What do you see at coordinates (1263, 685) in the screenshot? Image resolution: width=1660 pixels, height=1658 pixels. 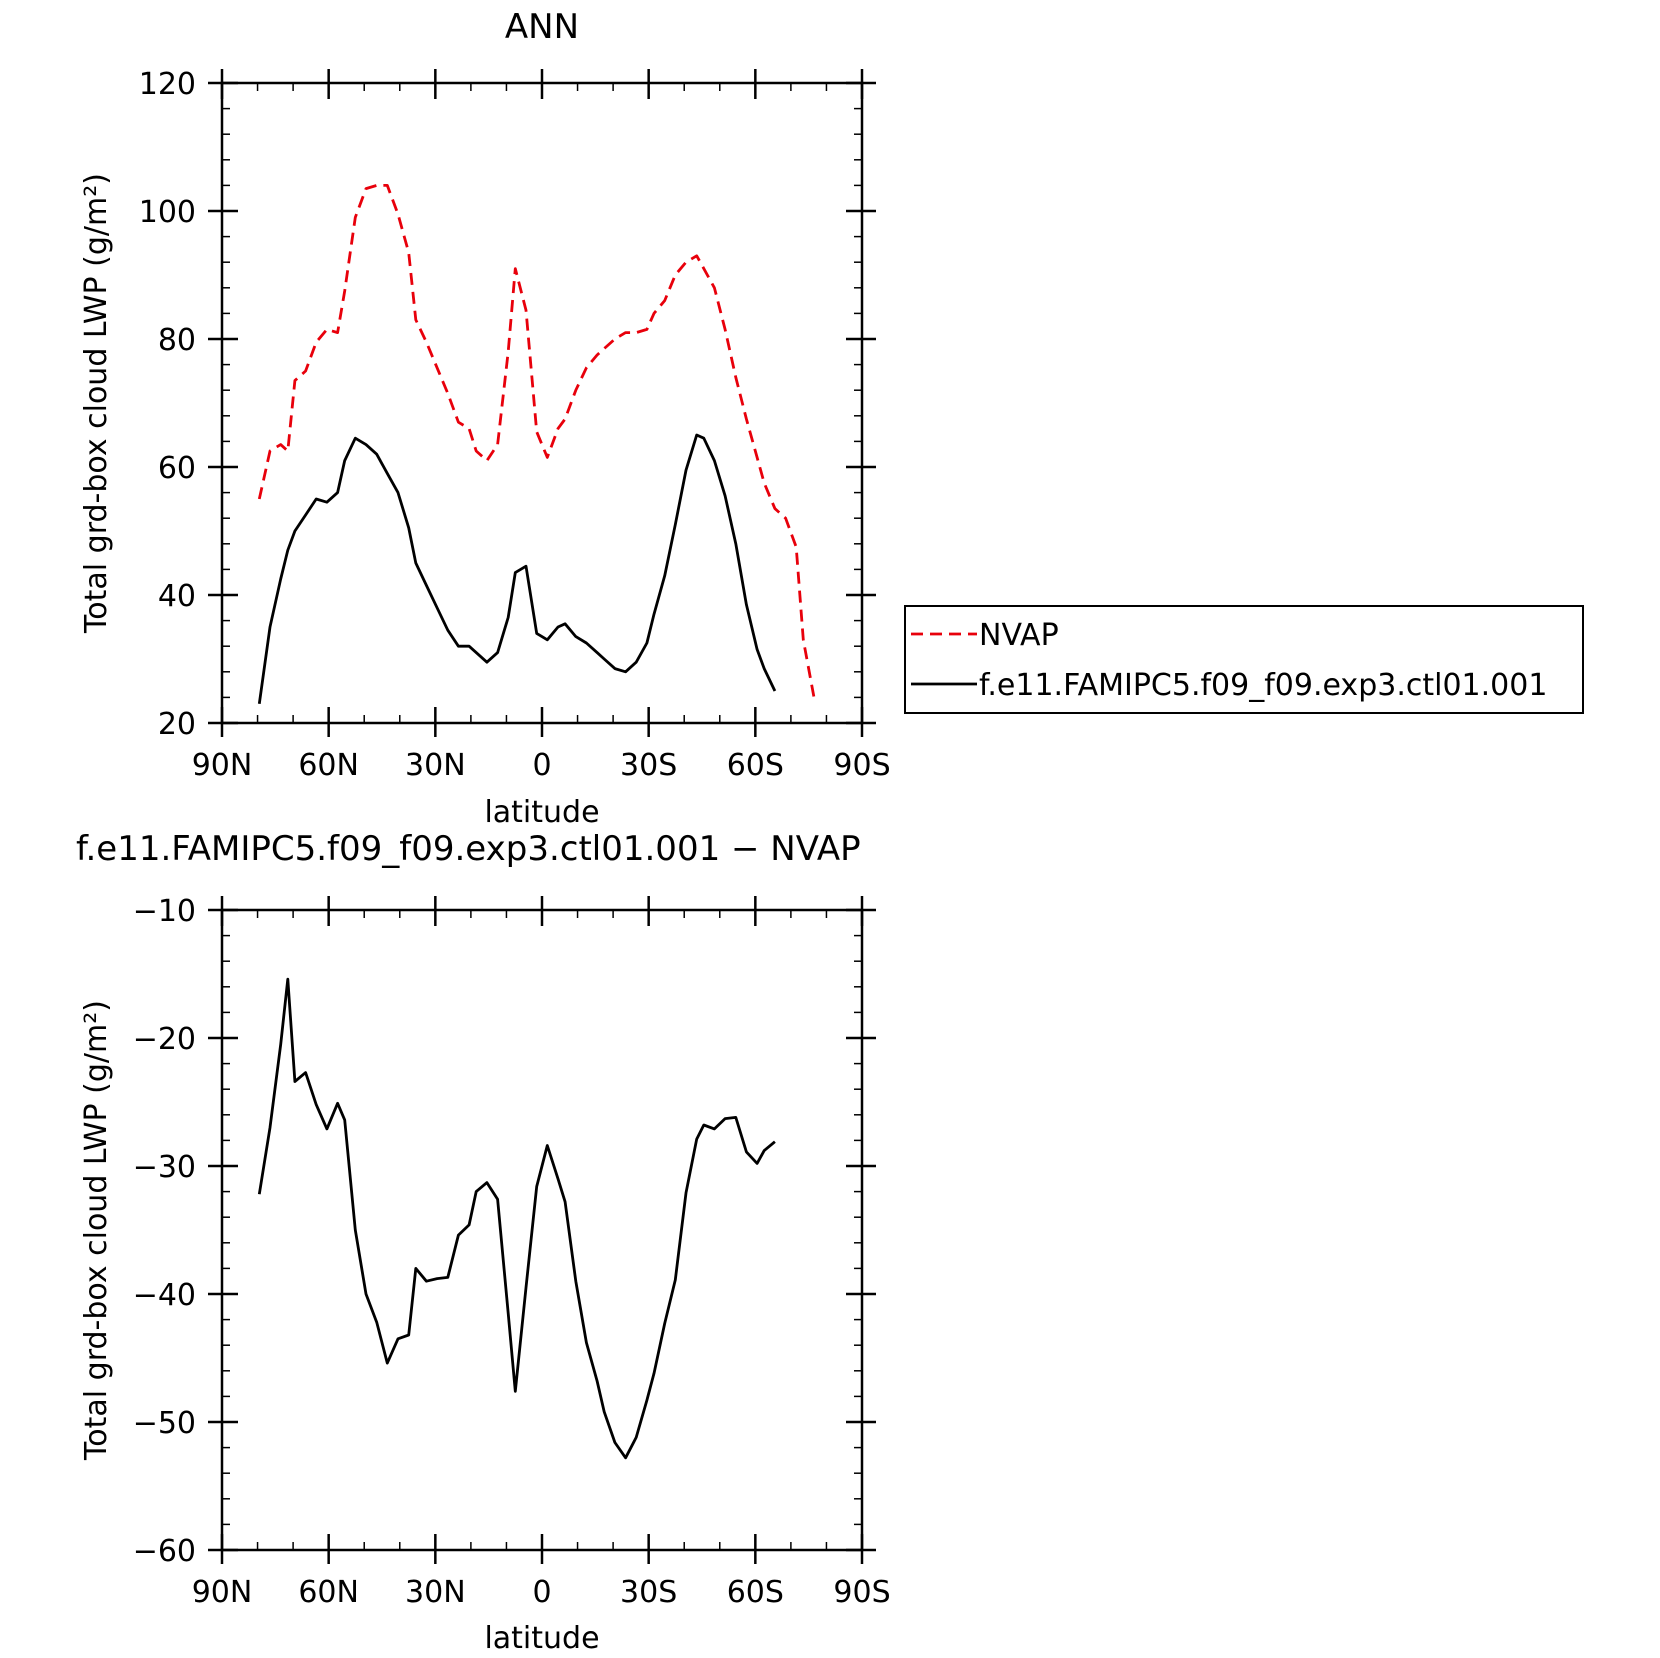 I see `legend-label: f.e11.FAMIPC5.f09_f09.exp3.ctl01.001` at bounding box center [1263, 685].